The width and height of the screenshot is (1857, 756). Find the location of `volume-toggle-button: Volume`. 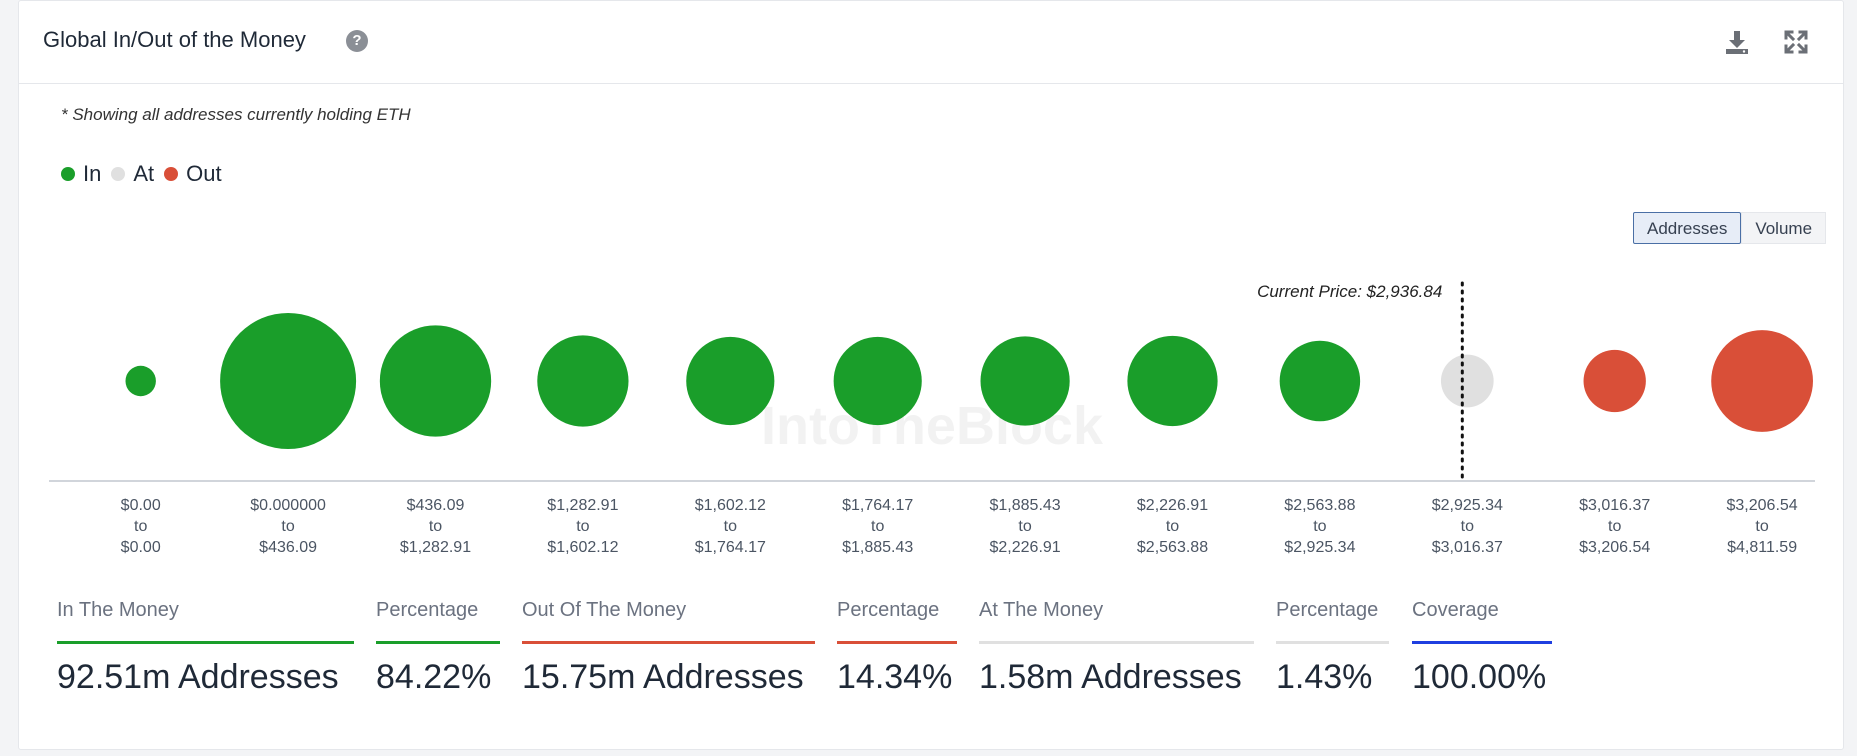

volume-toggle-button: Volume is located at coordinates (1784, 228).